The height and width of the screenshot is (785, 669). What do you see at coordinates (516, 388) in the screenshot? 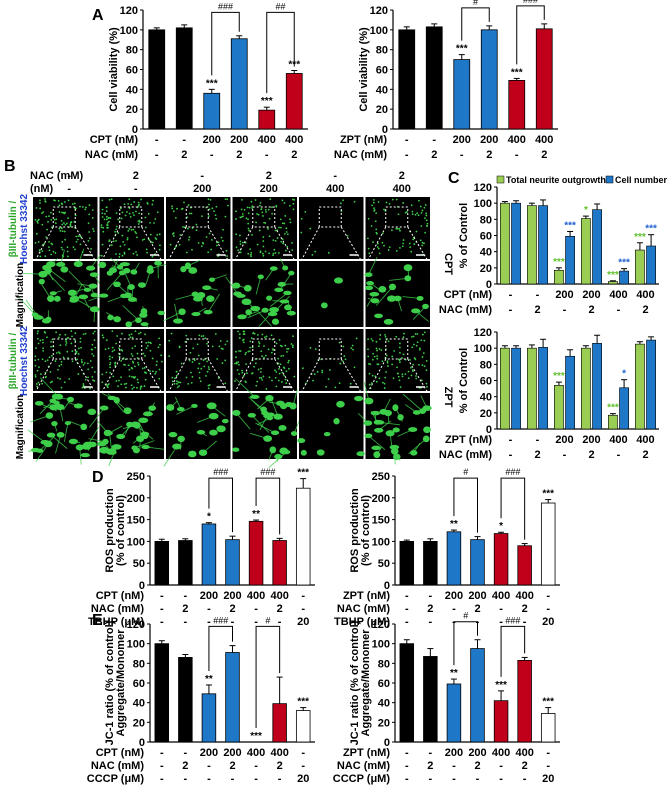
I see `bar-cell-number` at bounding box center [516, 388].